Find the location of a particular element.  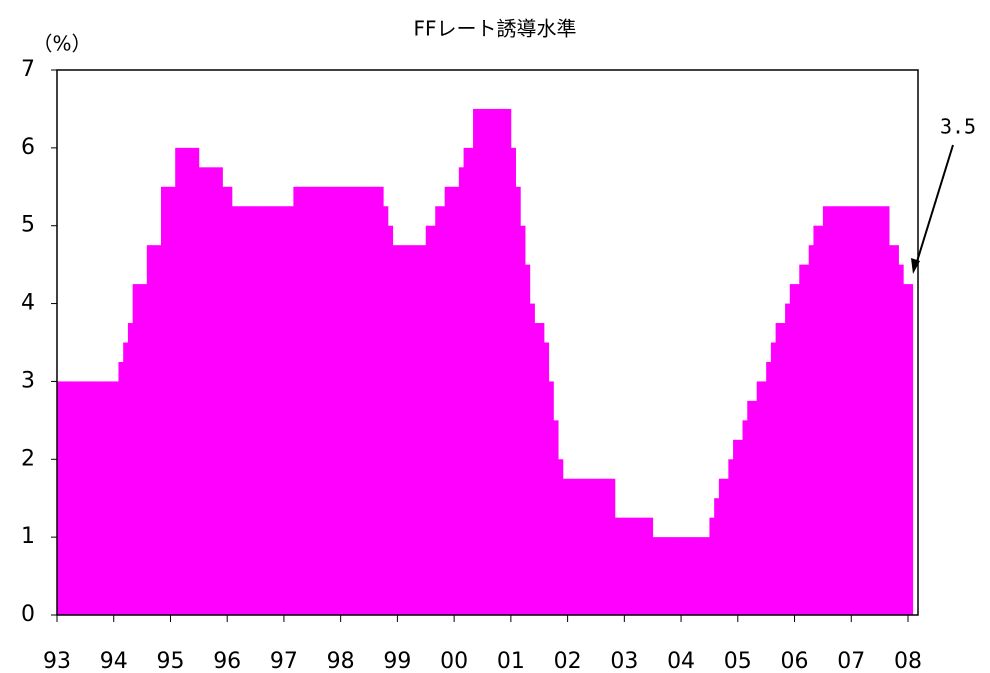

x-tick-label: 07 is located at coordinates (851, 661).